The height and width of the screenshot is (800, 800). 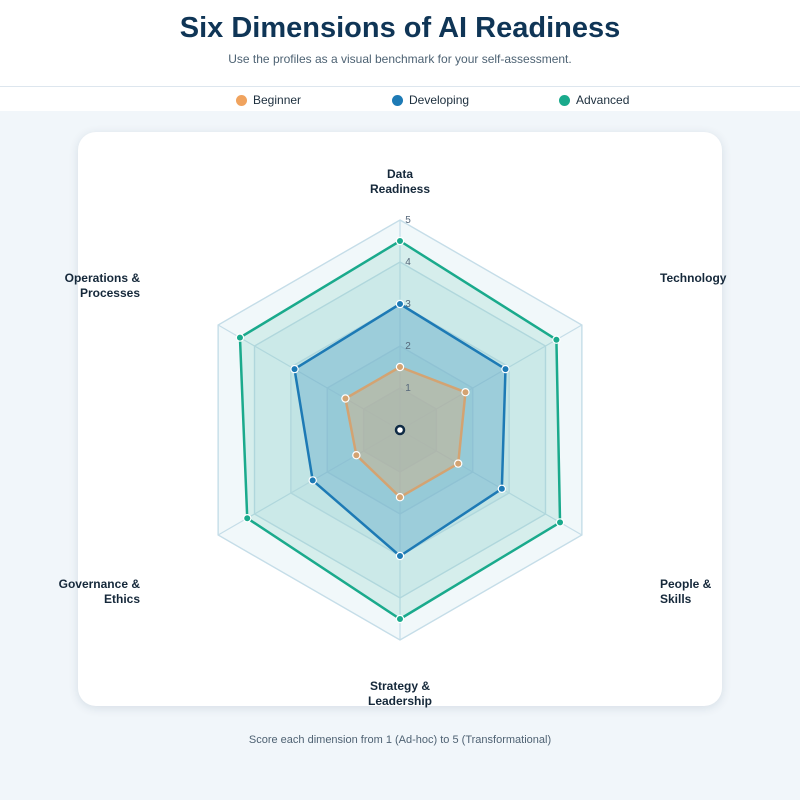 What do you see at coordinates (408, 220) in the screenshot?
I see `tick-label-5: 5` at bounding box center [408, 220].